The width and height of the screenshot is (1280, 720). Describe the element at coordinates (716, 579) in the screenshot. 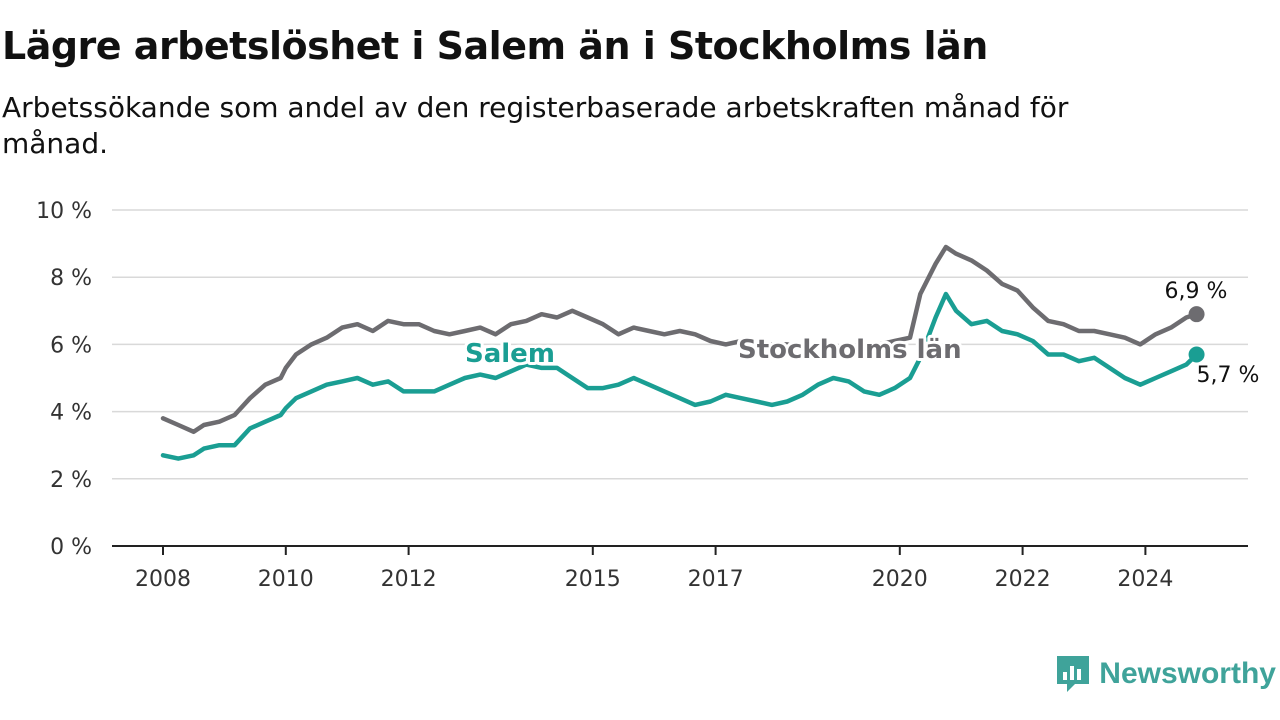

I see `x-tick-label: 2017` at that location.